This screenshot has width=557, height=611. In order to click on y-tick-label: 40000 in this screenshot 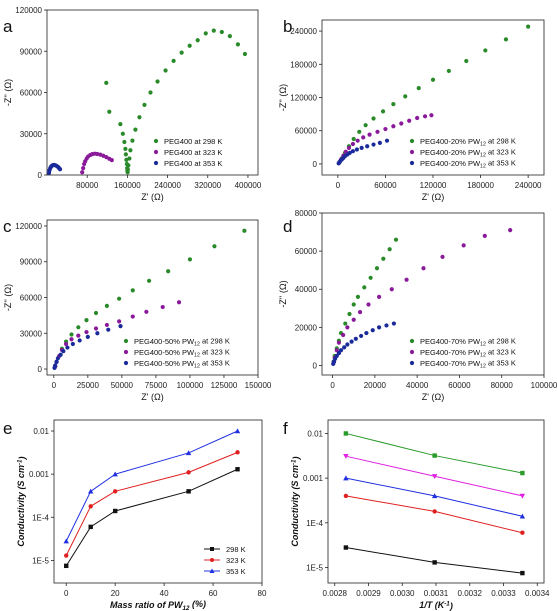, I will do `click(306, 289)`.